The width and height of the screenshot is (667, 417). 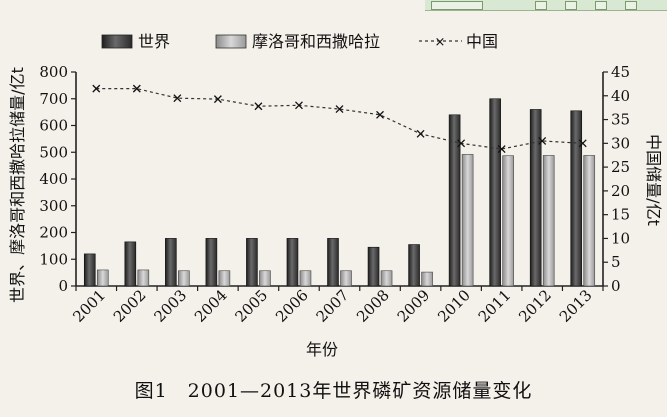 What do you see at coordinates (333, 306) in the screenshot?
I see `x-tick-label: 2007` at bounding box center [333, 306].